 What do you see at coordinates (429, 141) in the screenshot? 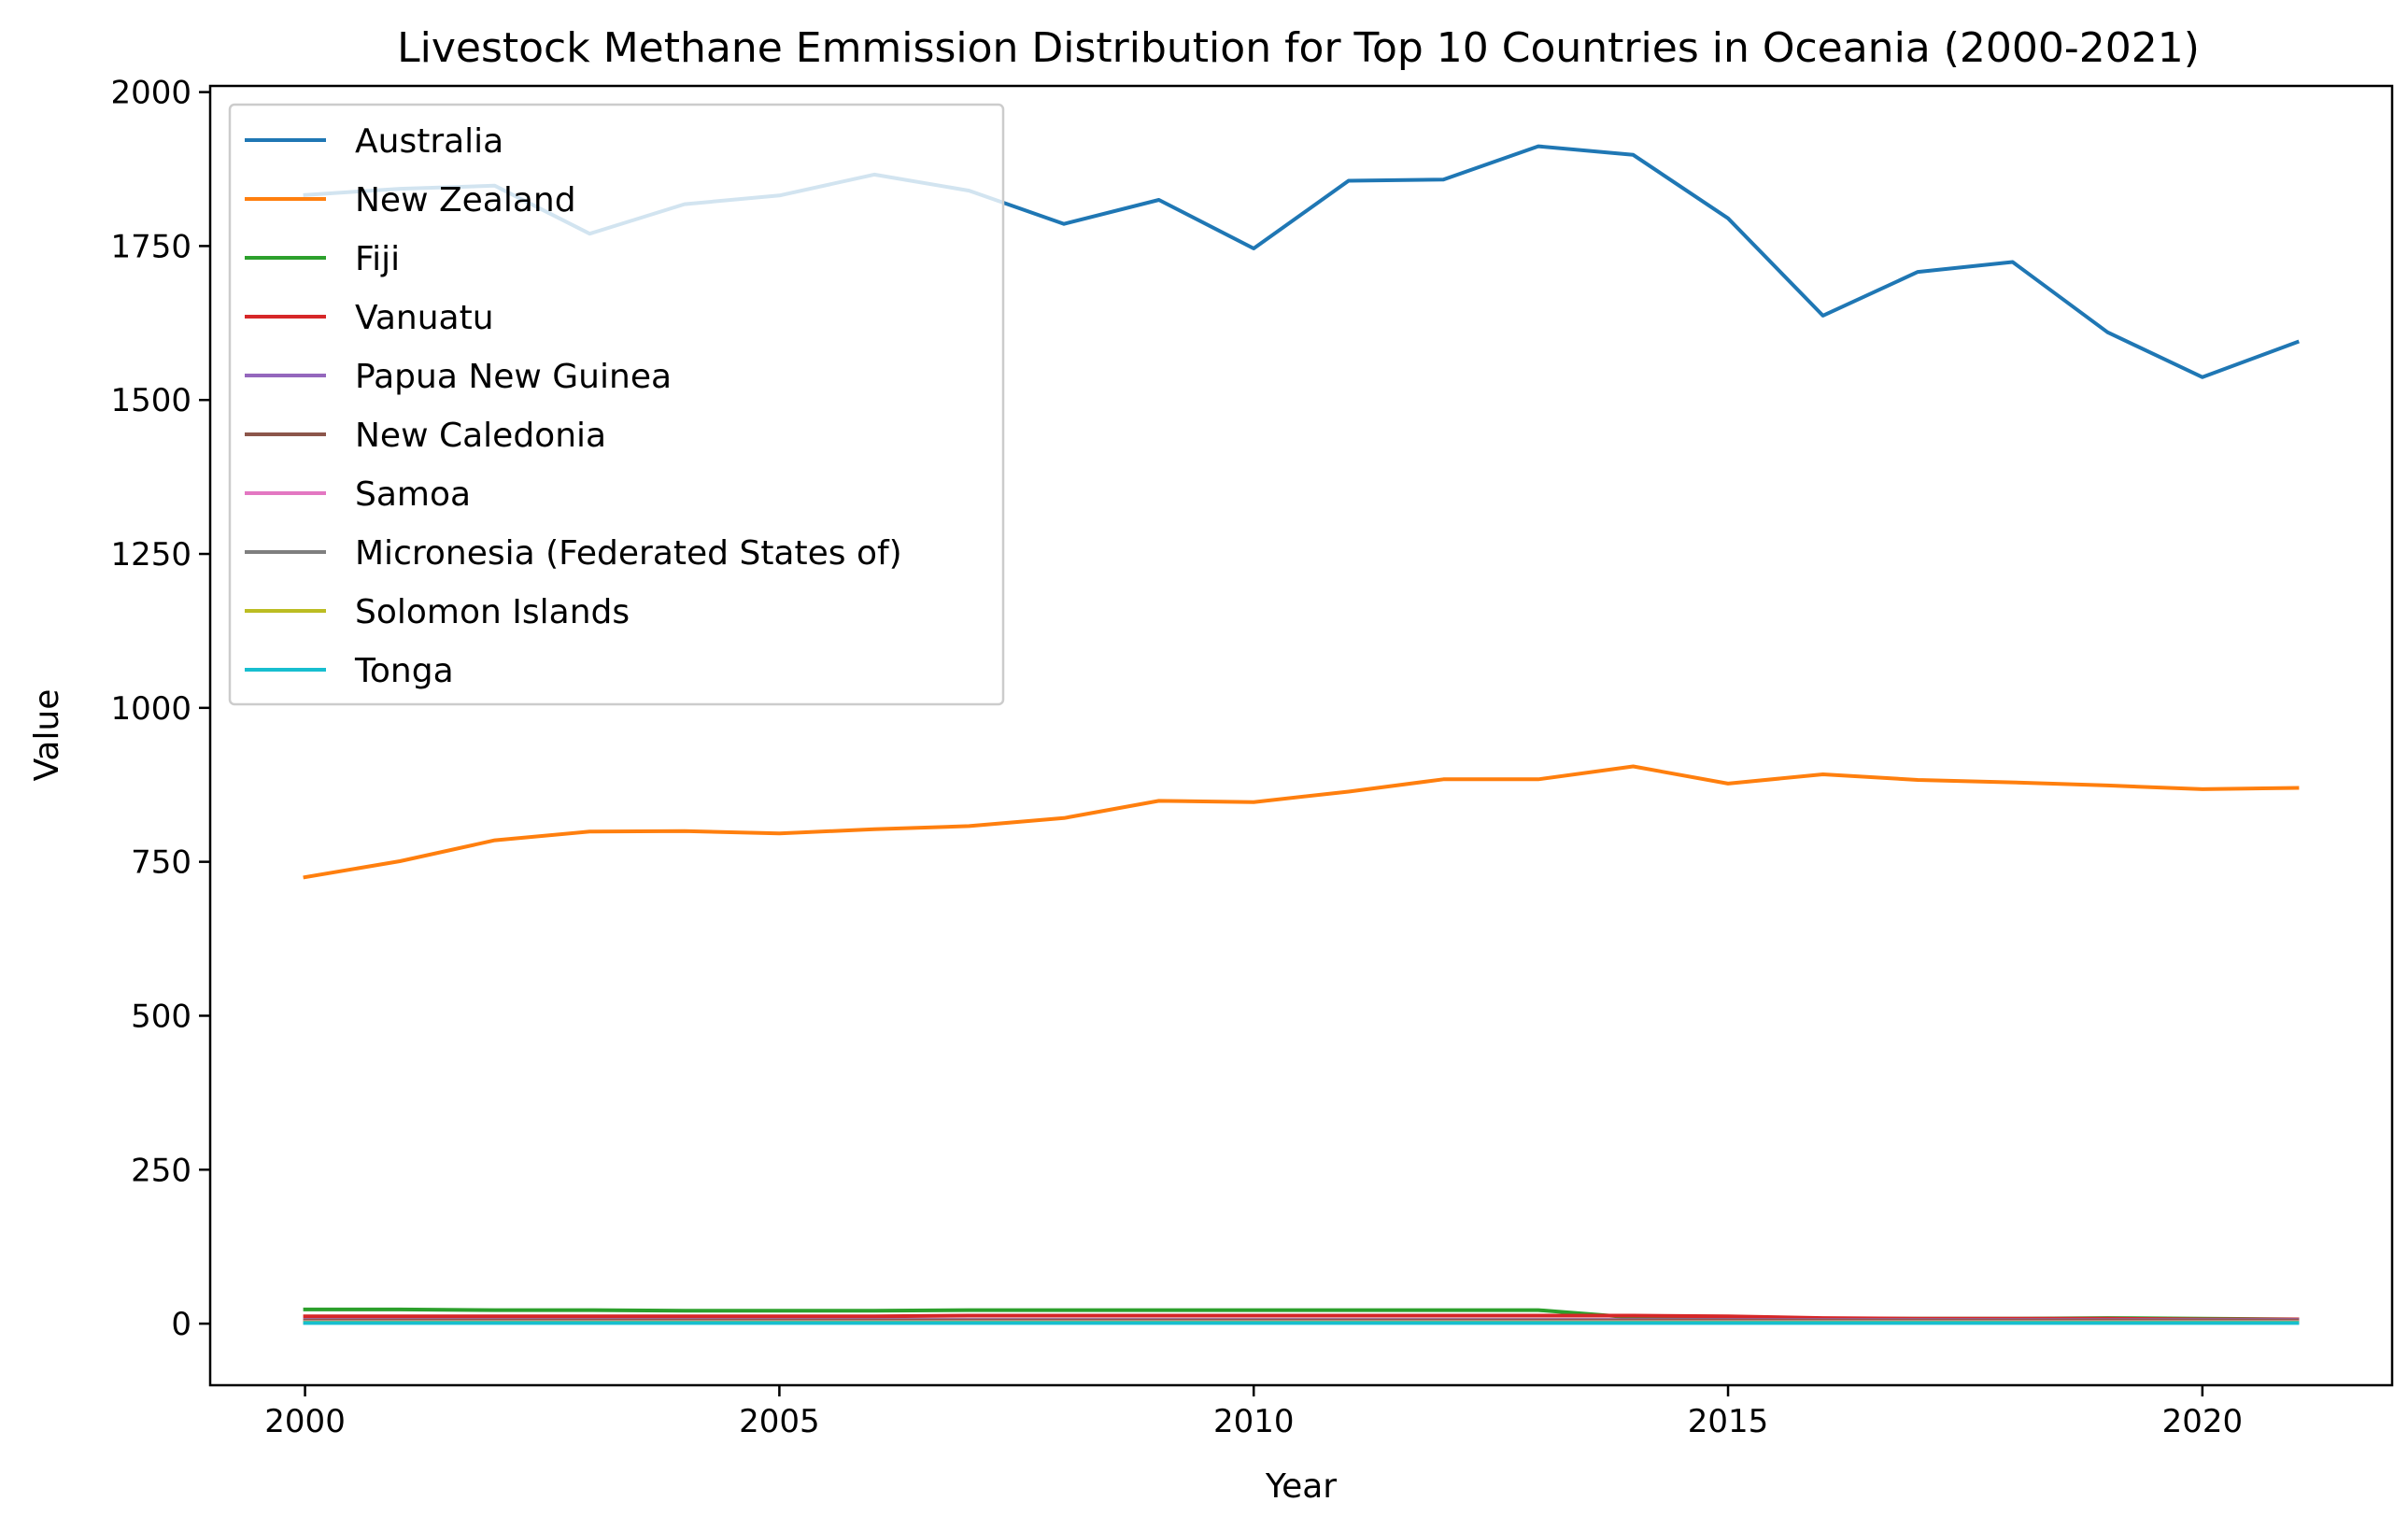
I see `legend-label: Australia` at bounding box center [429, 141].